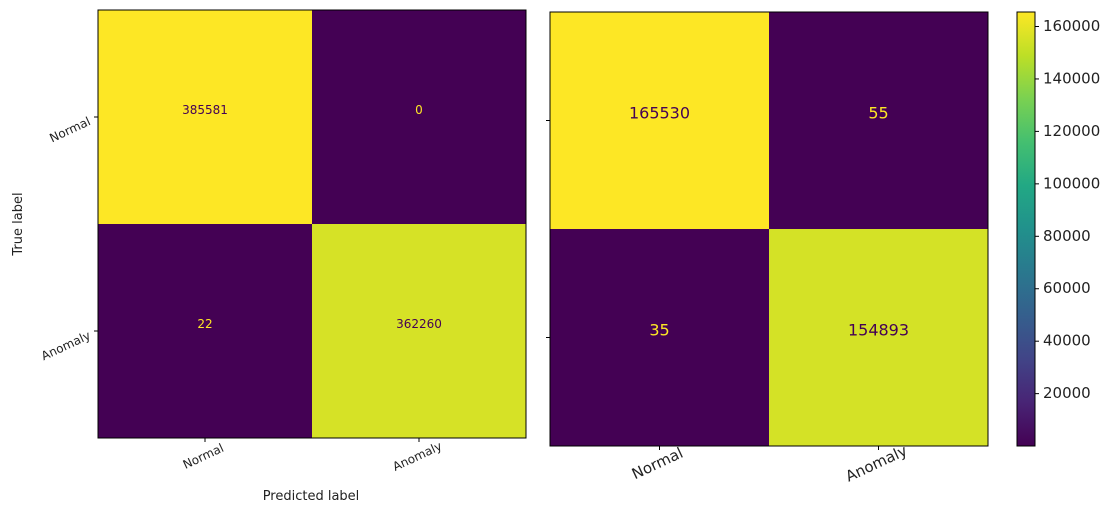 This screenshot has width=1117, height=508. Describe the element at coordinates (878, 112) in the screenshot. I see `cell-value-label: 55` at that location.